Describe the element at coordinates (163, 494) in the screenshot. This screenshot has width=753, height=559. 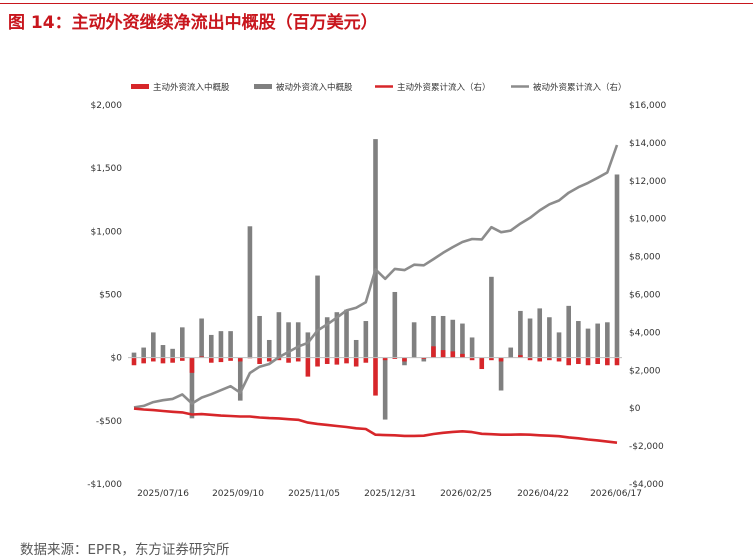
I see `x-tick-label: 2025/07/16` at that location.